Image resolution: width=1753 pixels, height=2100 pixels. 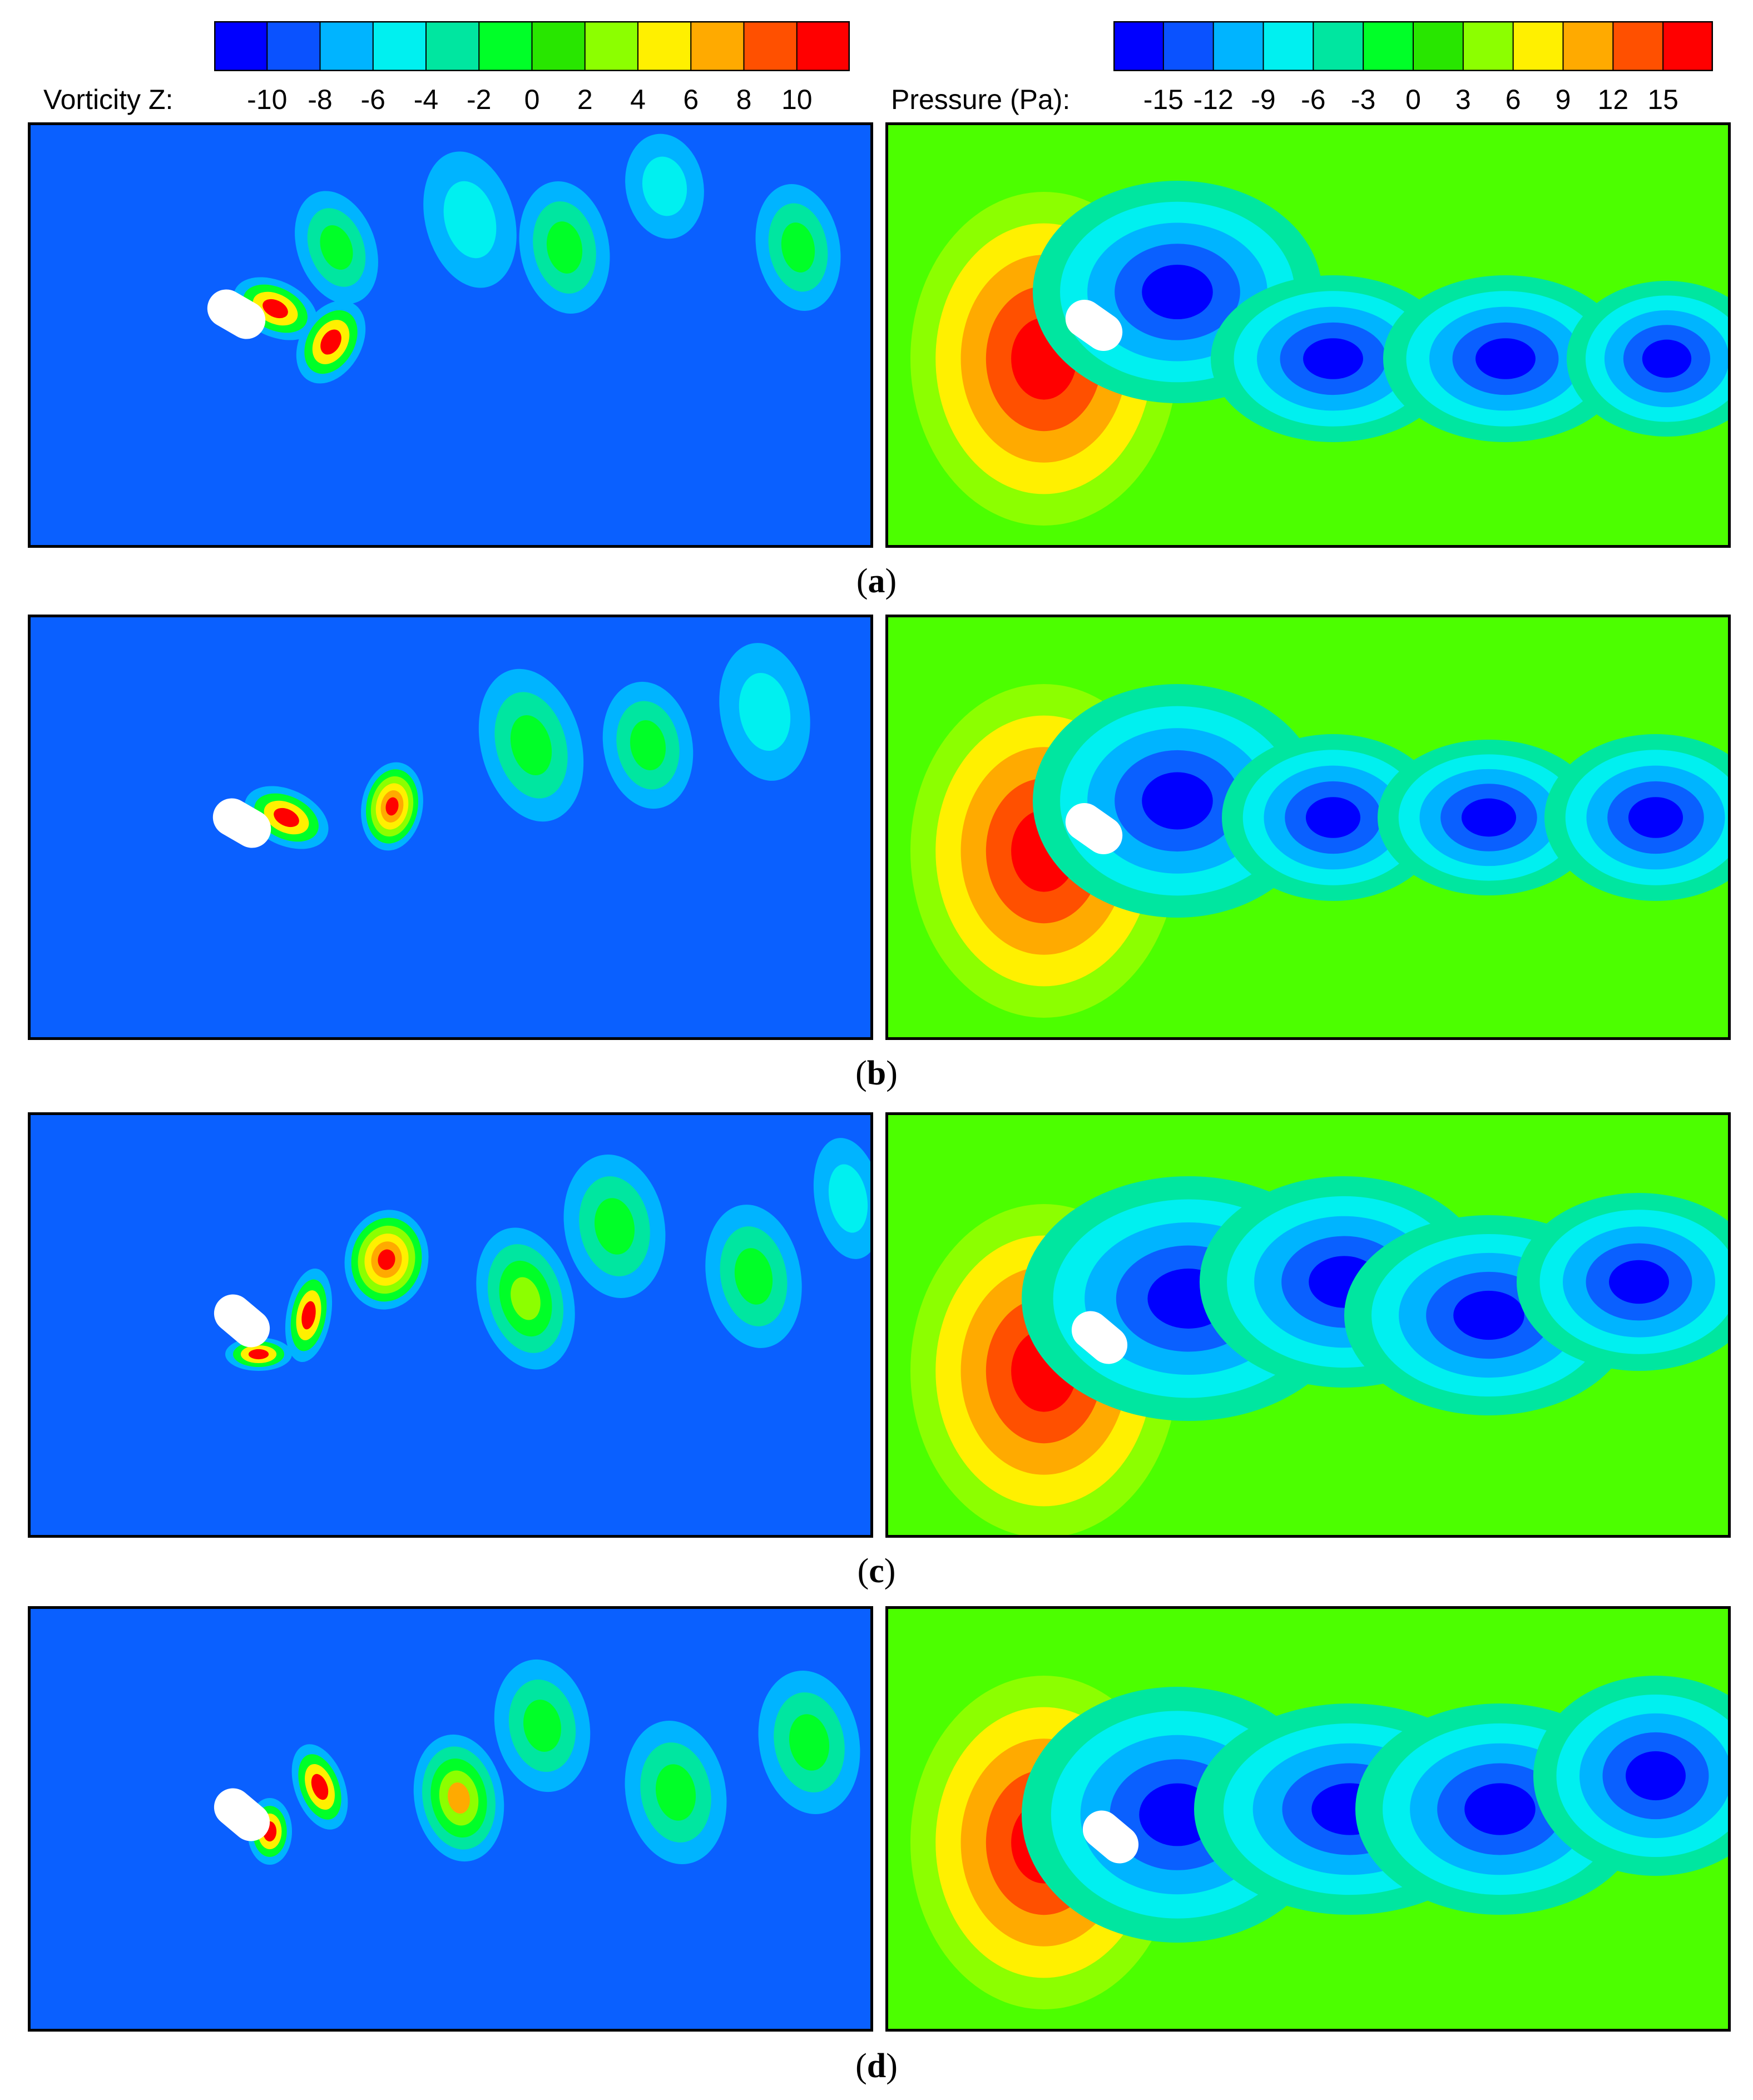 I want to click on pressure-panel-b, so click(x=1308, y=827).